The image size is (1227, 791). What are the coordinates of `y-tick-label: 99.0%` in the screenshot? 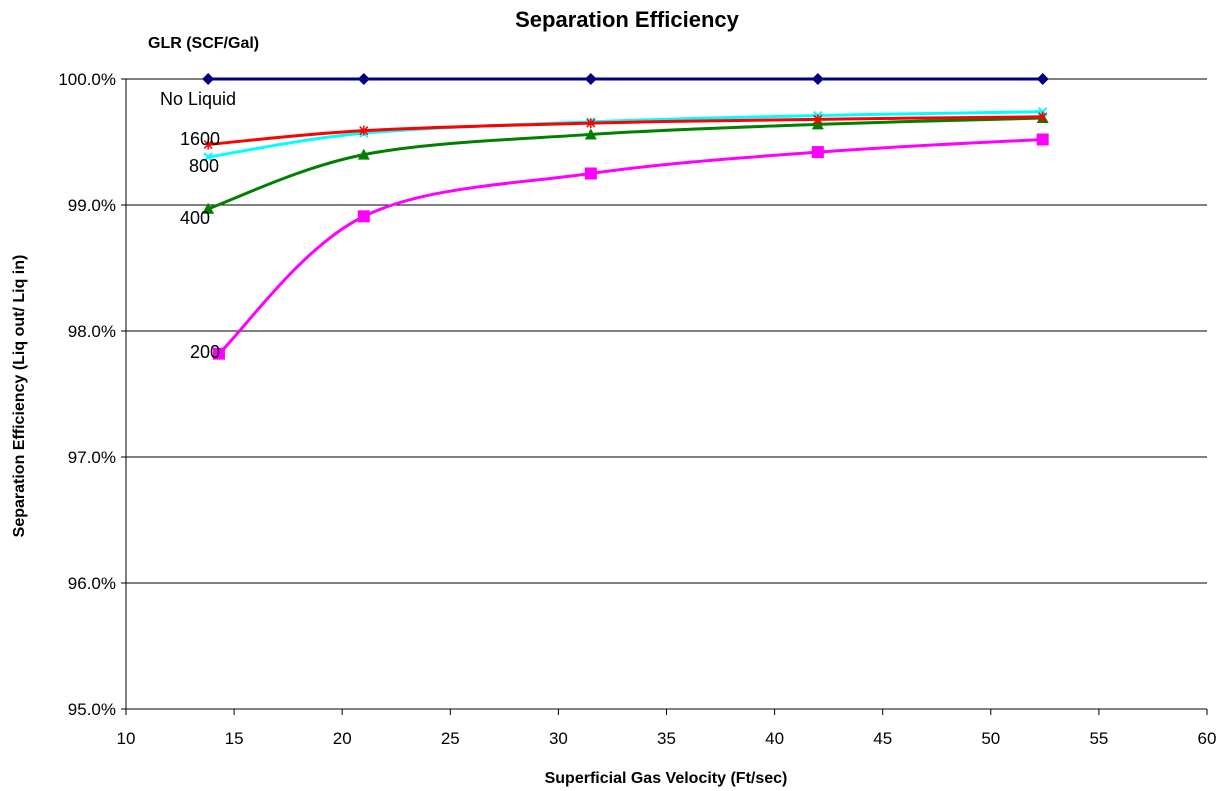 It's located at (92, 205).